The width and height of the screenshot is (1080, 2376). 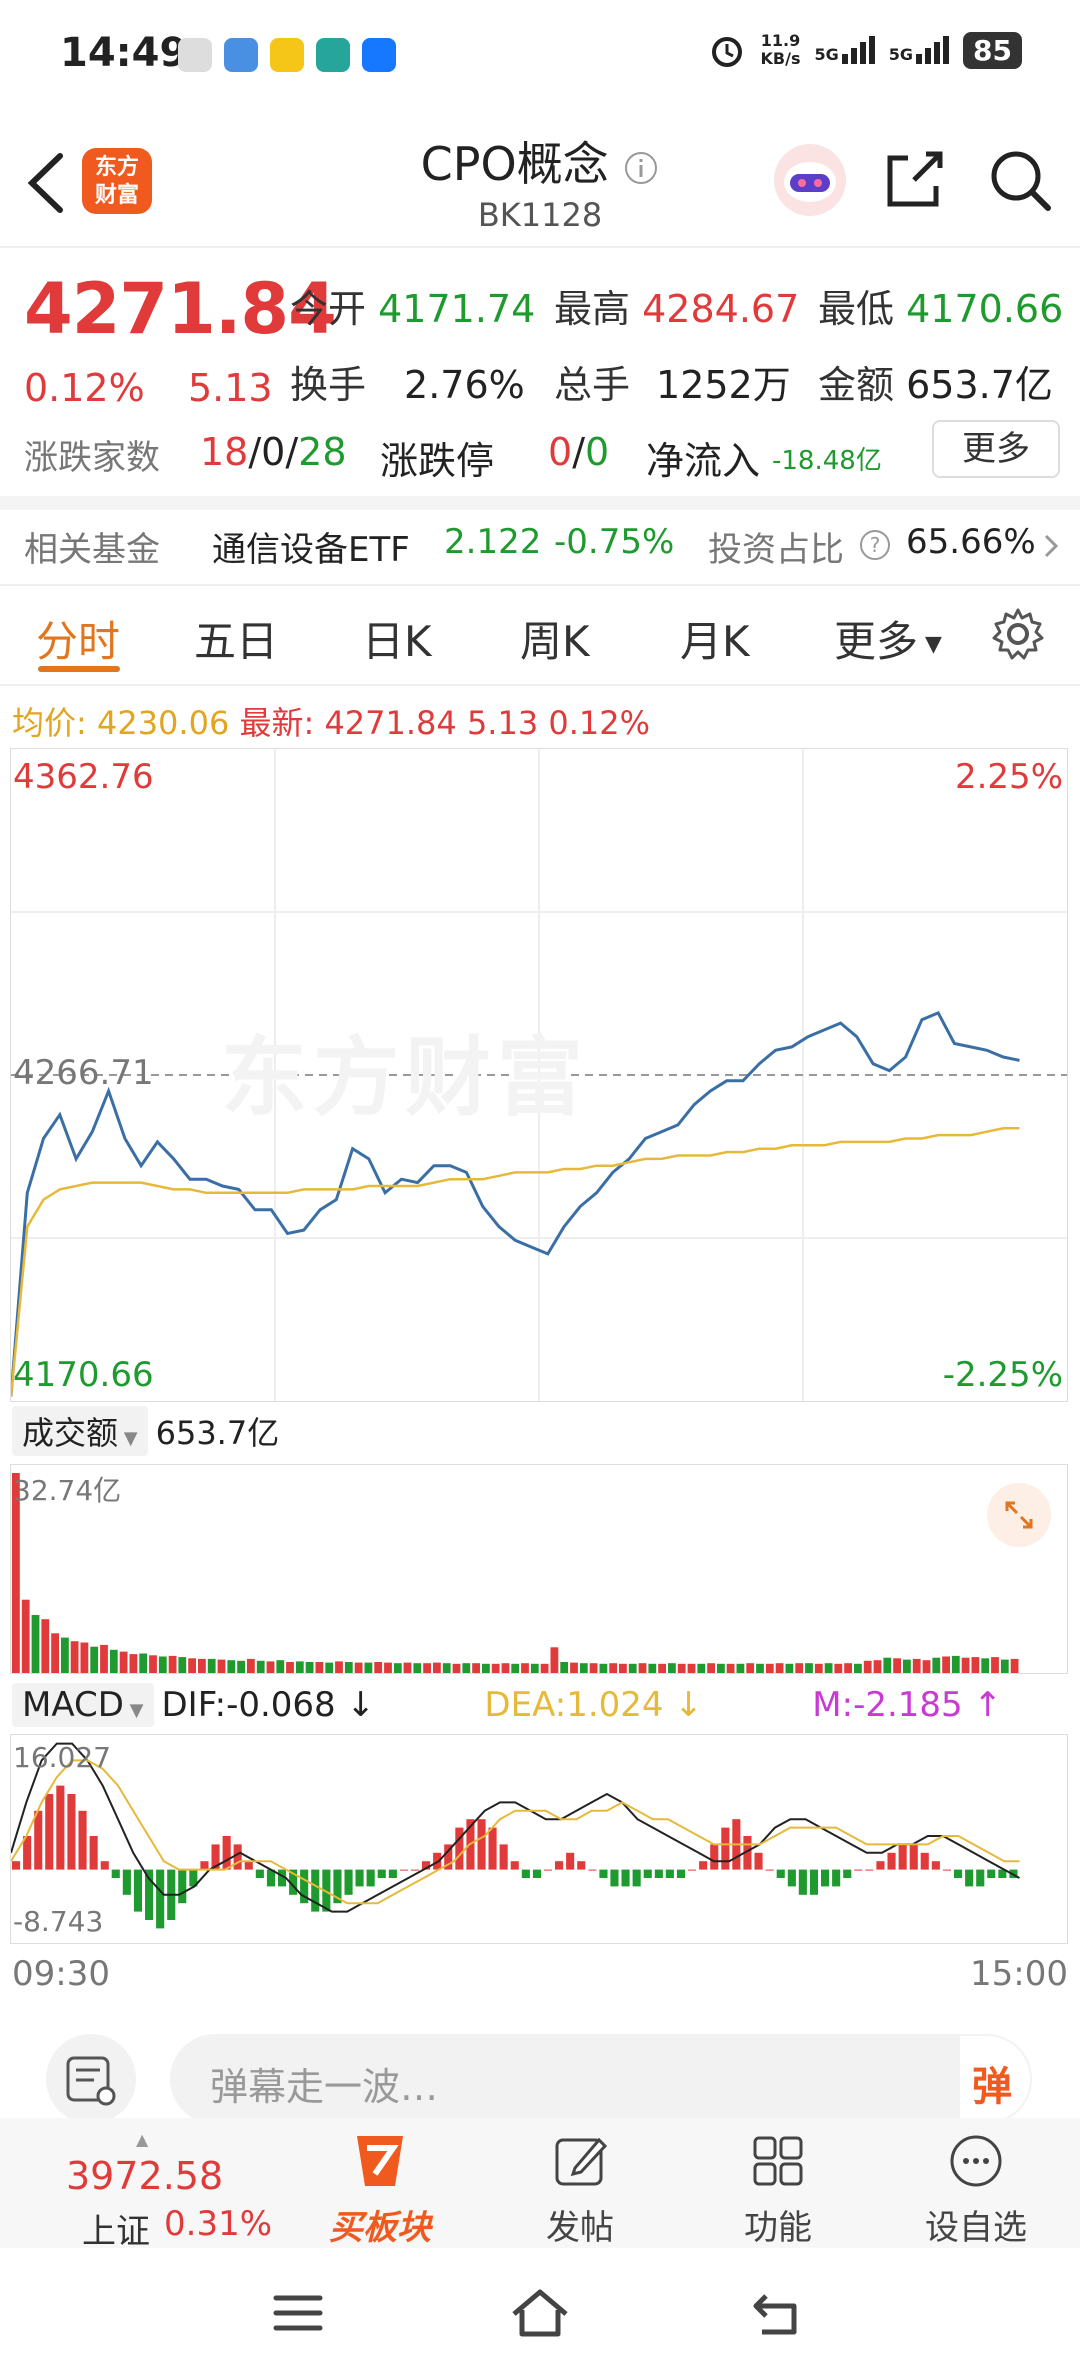 I want to click on add-watchlist-button: 设自选, so click(x=976, y=2187).